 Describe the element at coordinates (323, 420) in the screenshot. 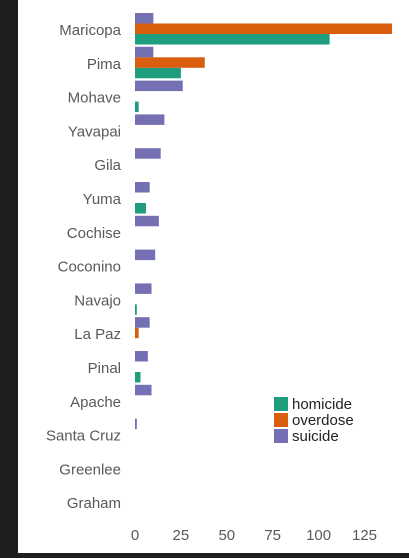

I see `overdose-legend-label: overdose` at that location.